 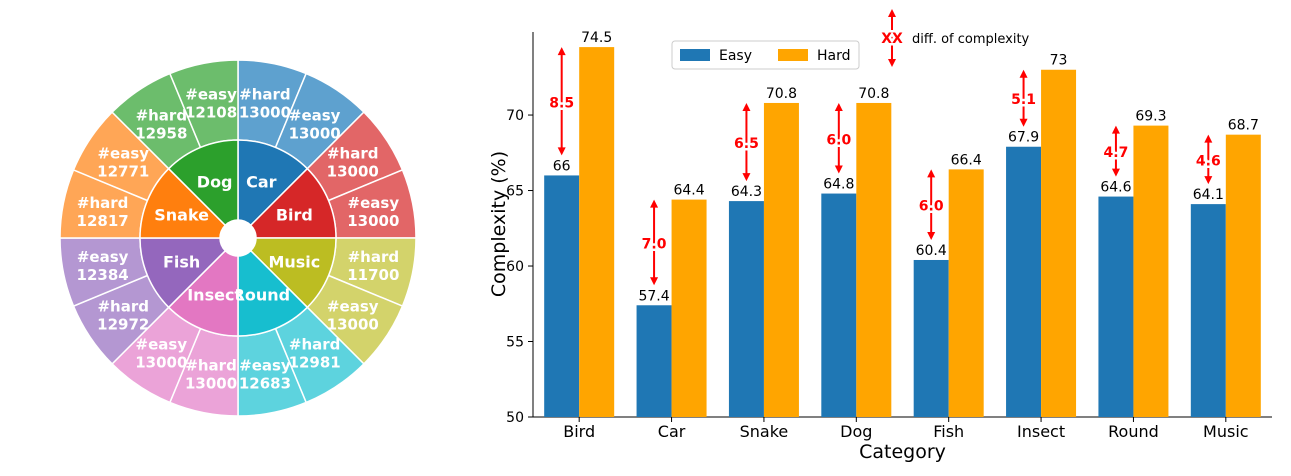 I want to click on x-tick-label: Car, so click(x=672, y=431).